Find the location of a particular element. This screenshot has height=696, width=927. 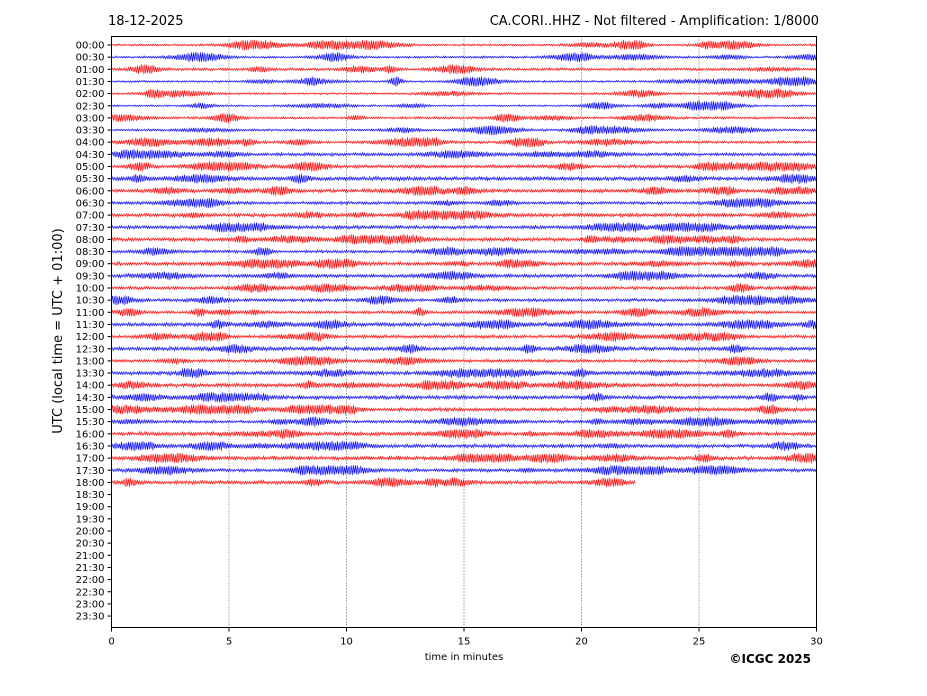

y-tick-label: 14:30 is located at coordinates (90, 398).